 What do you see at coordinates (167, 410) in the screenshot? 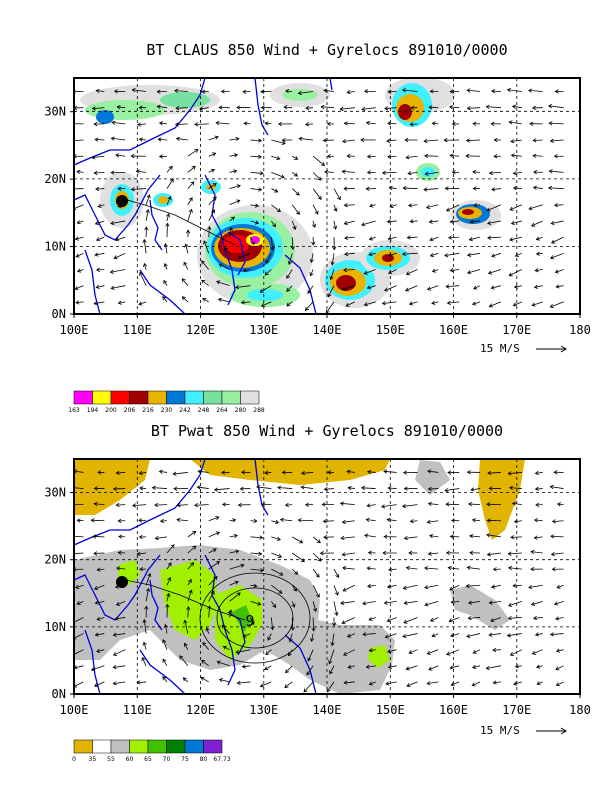
I see `colorbar-label: 230` at bounding box center [167, 410].